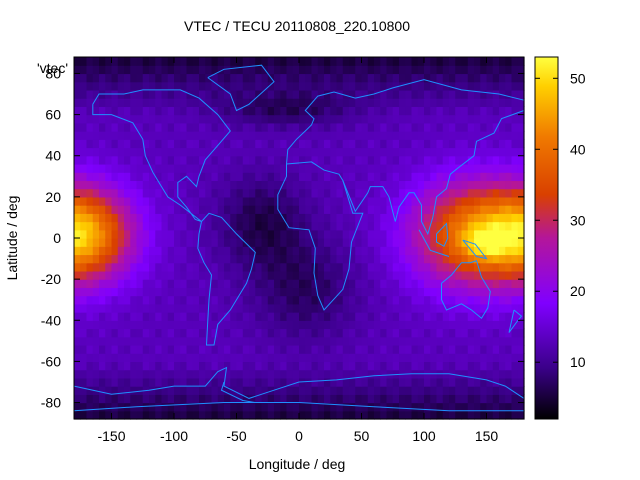 Image resolution: width=640 pixels, height=480 pixels. I want to click on coastline, so click(433, 173).